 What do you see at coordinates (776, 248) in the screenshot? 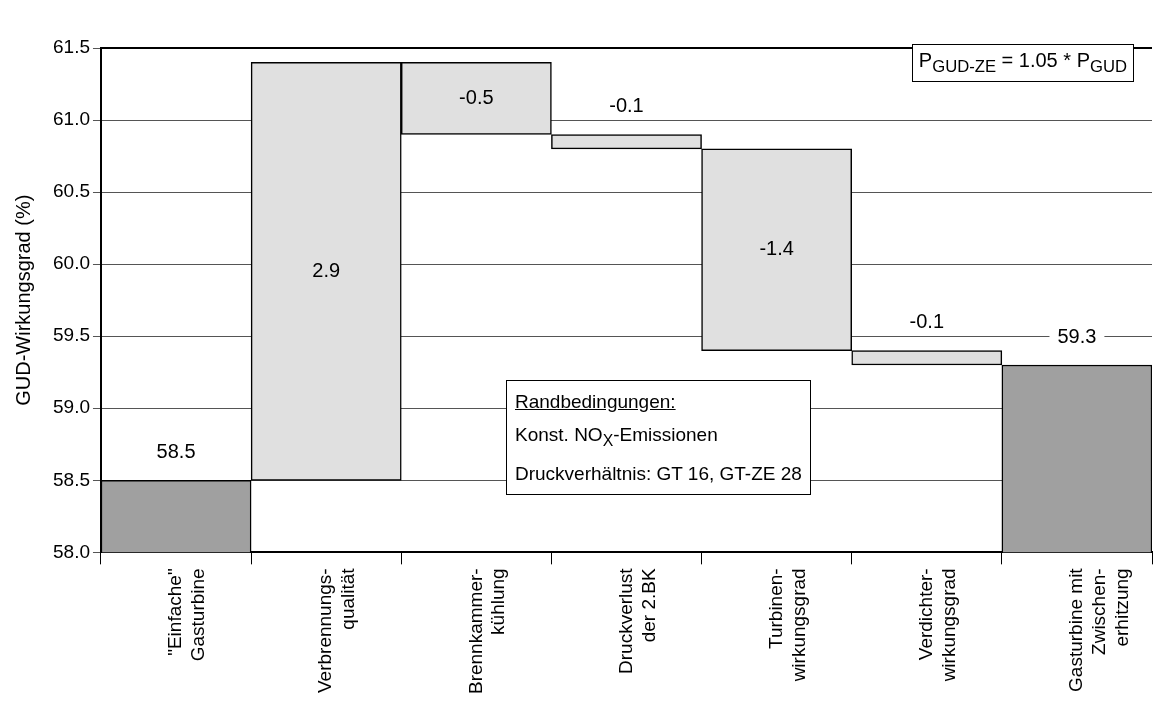
I see `data-label: -1.4` at bounding box center [776, 248].